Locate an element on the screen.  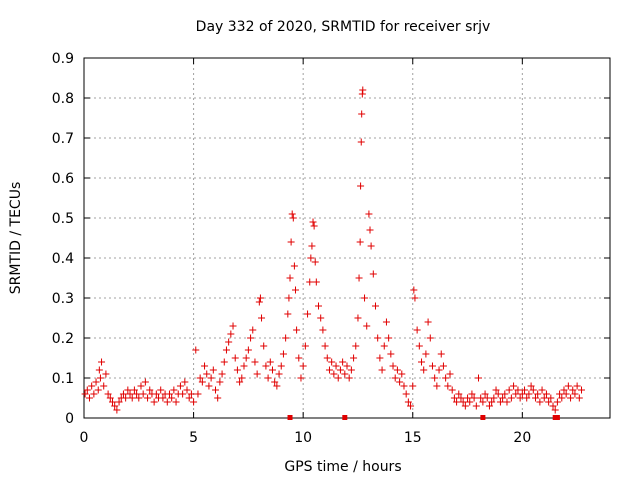
y-tick-label: 0 is located at coordinates (69, 419).